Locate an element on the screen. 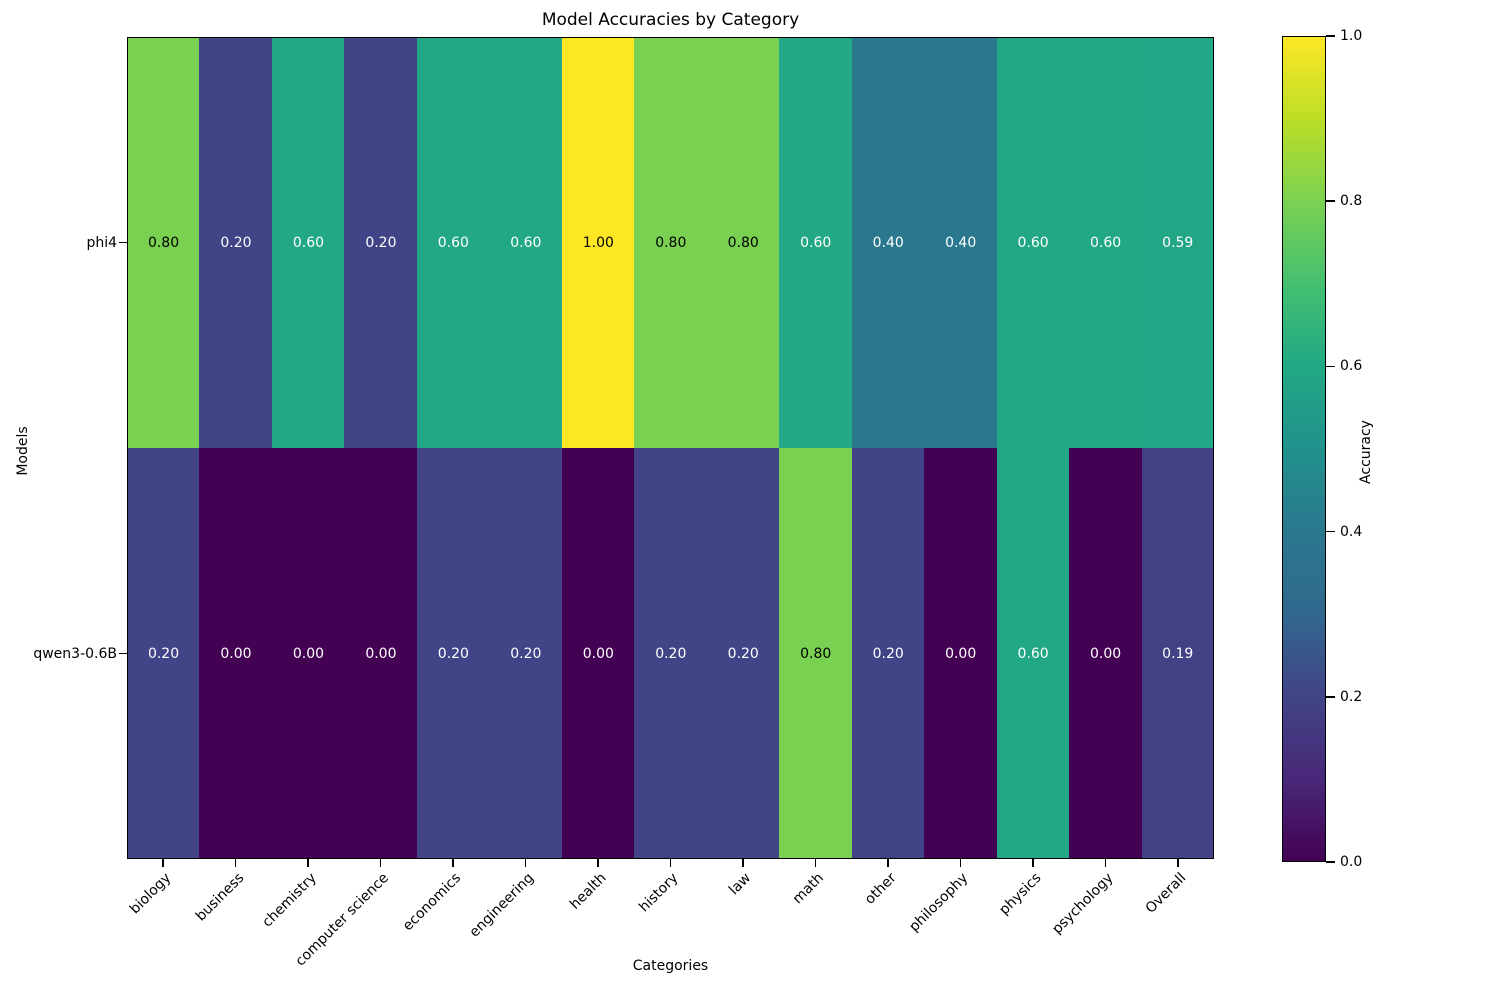 The width and height of the screenshot is (1500, 1000). x-tick-label: engineering is located at coordinates (501, 905).